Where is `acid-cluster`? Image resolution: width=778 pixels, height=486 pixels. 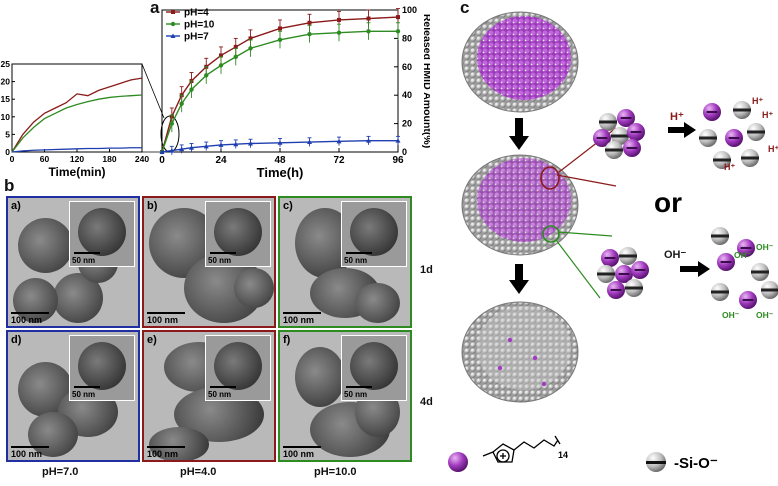
acid-cluster is located at coordinates (619, 134).